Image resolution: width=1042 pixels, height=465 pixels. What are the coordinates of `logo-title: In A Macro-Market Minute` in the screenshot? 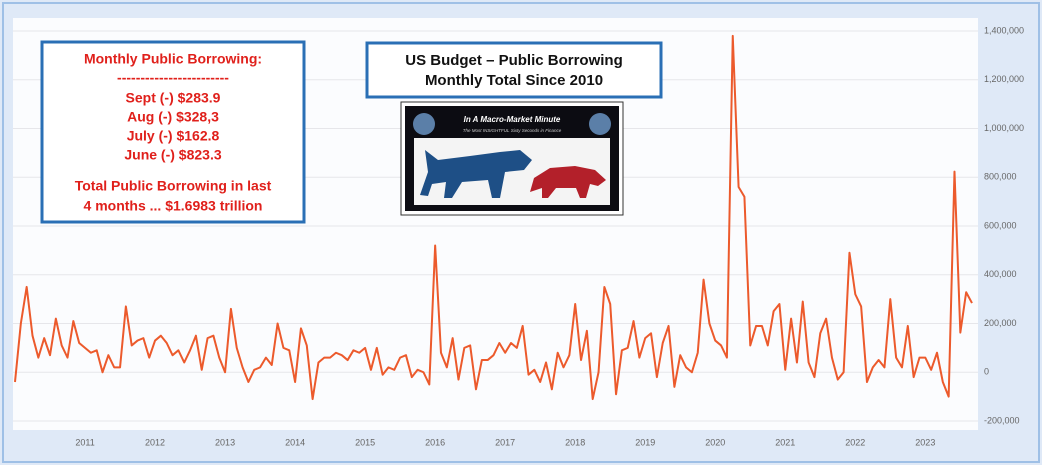 It's located at (512, 119).